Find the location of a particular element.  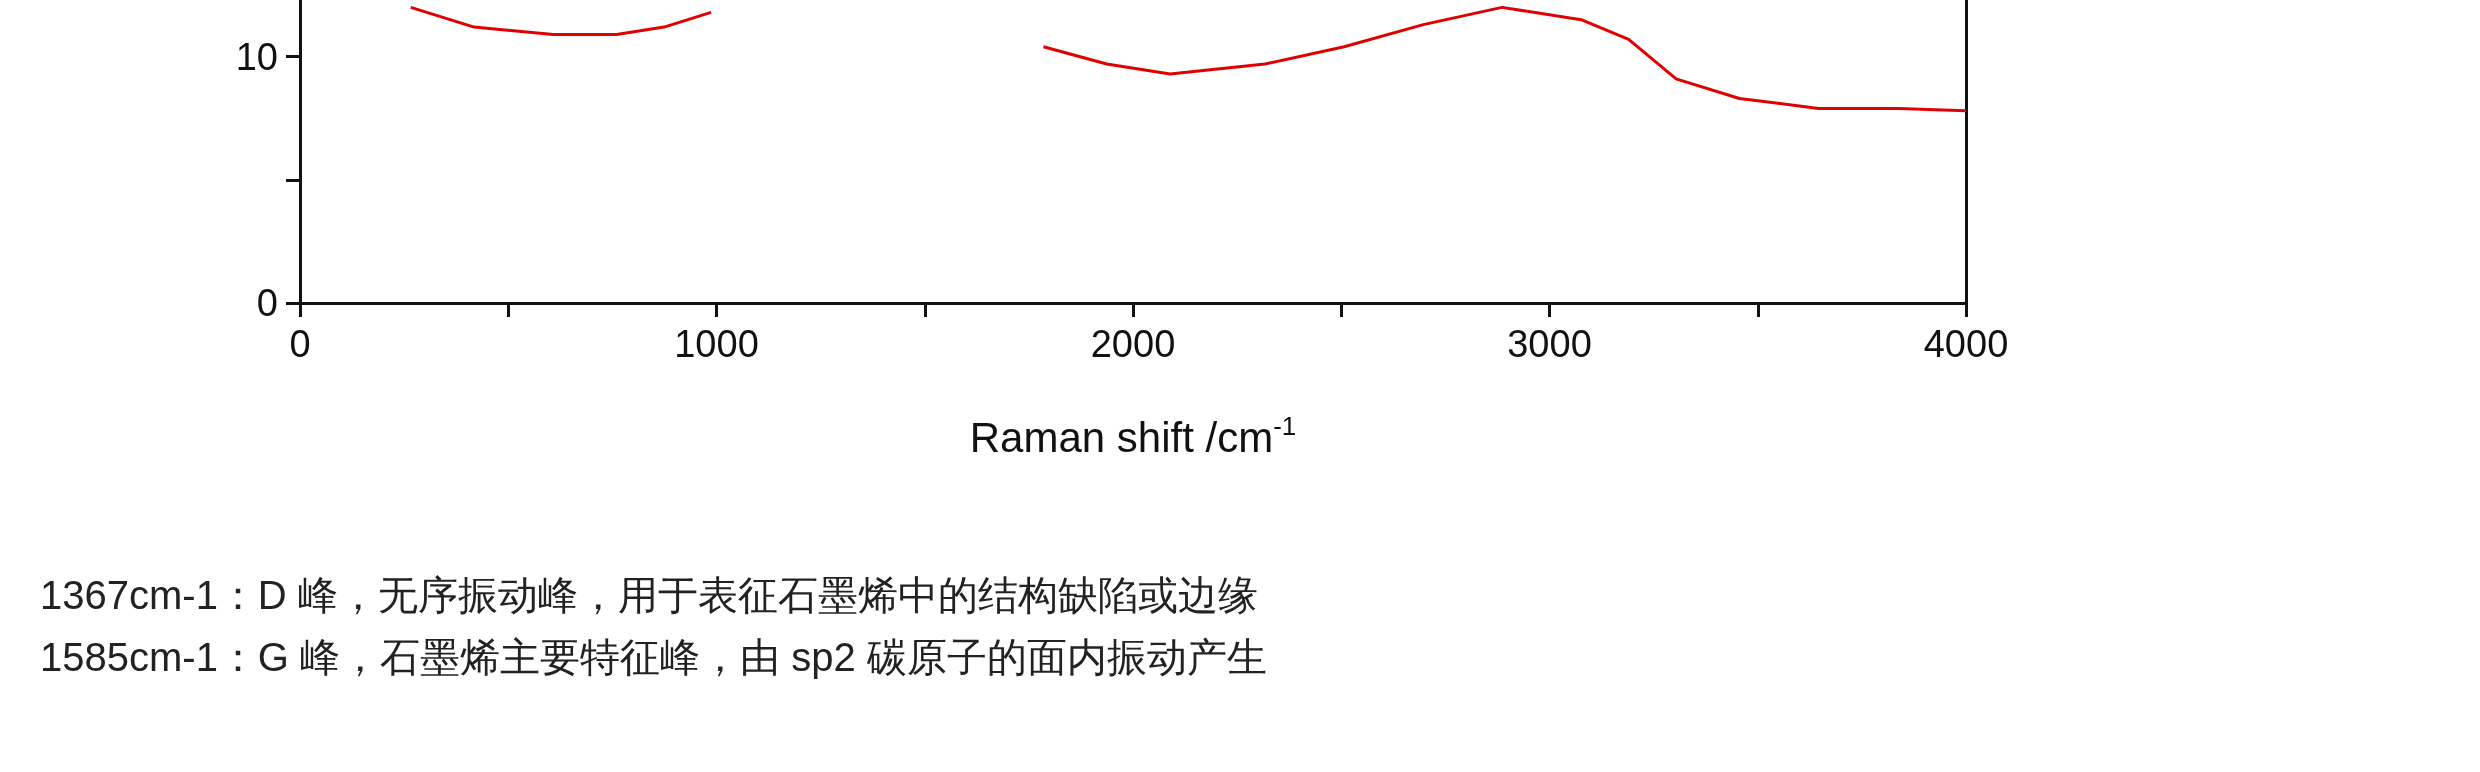

x-tick-label: 0 is located at coordinates (300, 344).